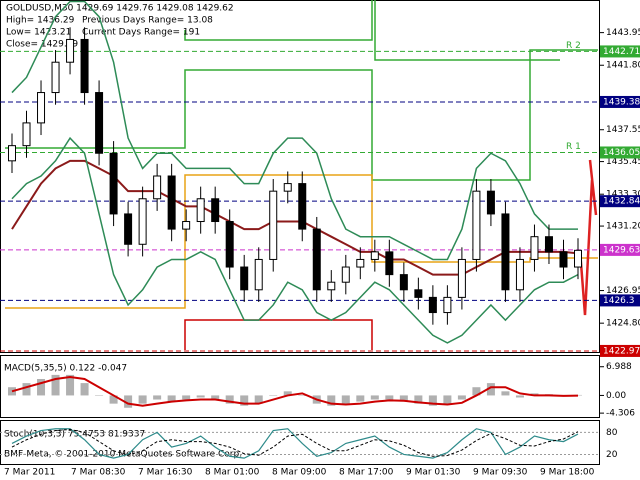 The width and height of the screenshot is (640, 480). I want to click on price-tag-label: 1432.84, so click(621, 202).